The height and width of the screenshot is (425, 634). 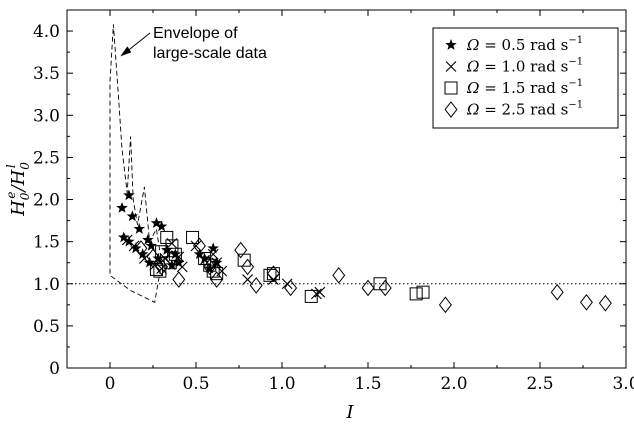 I want to click on x-tick-label: 2.5, so click(x=539, y=384).